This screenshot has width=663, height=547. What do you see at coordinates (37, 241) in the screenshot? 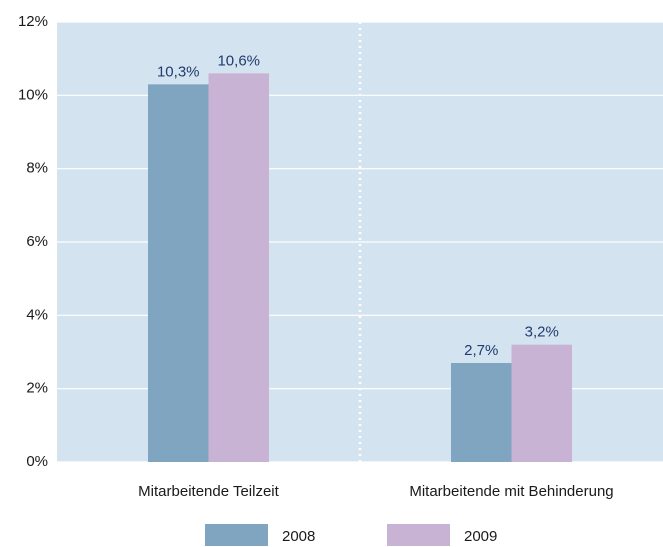
I see `y-tick-label: 6%` at bounding box center [37, 241].